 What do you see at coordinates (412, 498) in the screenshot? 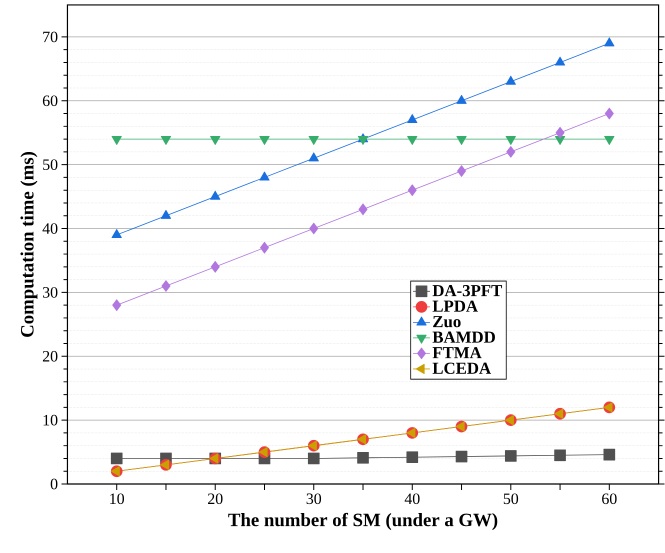
I see `x-tick-label: 40` at bounding box center [412, 498].